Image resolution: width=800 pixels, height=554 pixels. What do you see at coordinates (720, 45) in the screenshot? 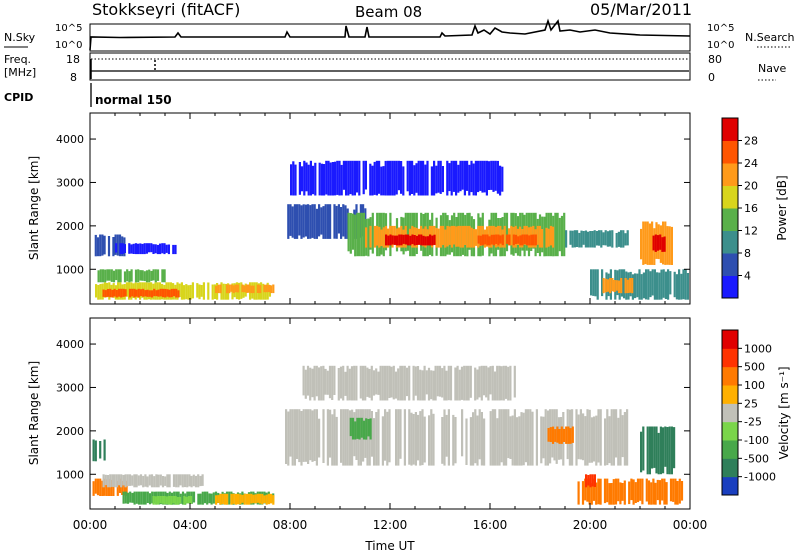
I see `noise-tick-bottom-right: 10^0` at bounding box center [720, 45].